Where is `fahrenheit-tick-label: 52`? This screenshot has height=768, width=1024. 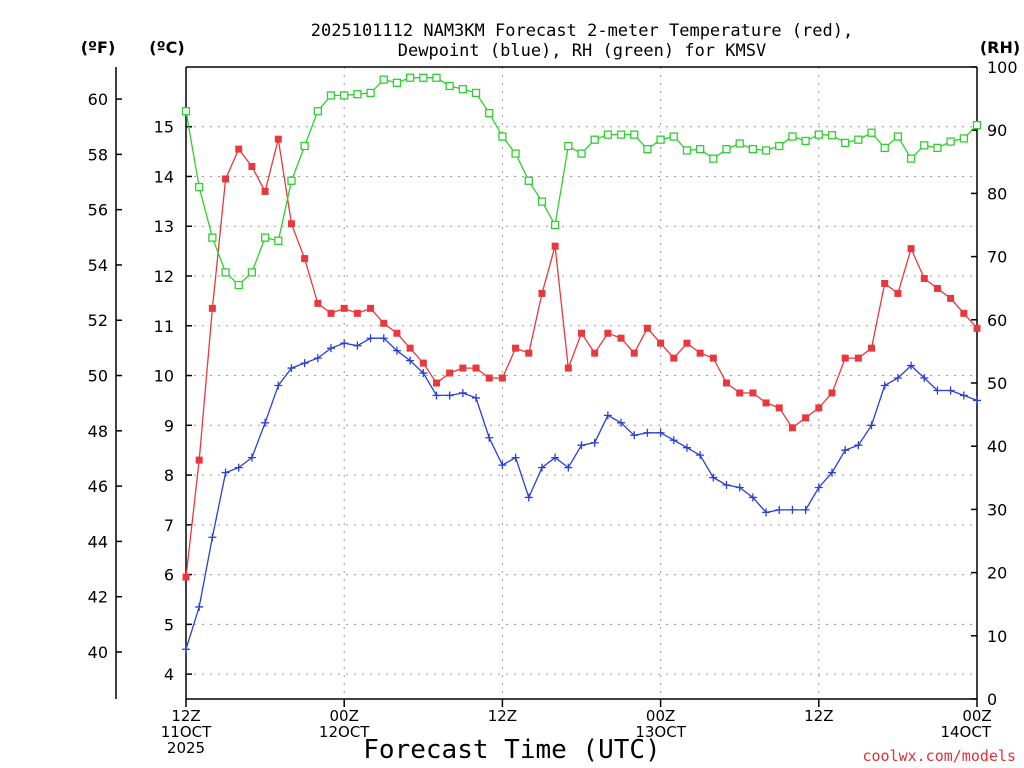 fahrenheit-tick-label: 52 is located at coordinates (98, 320).